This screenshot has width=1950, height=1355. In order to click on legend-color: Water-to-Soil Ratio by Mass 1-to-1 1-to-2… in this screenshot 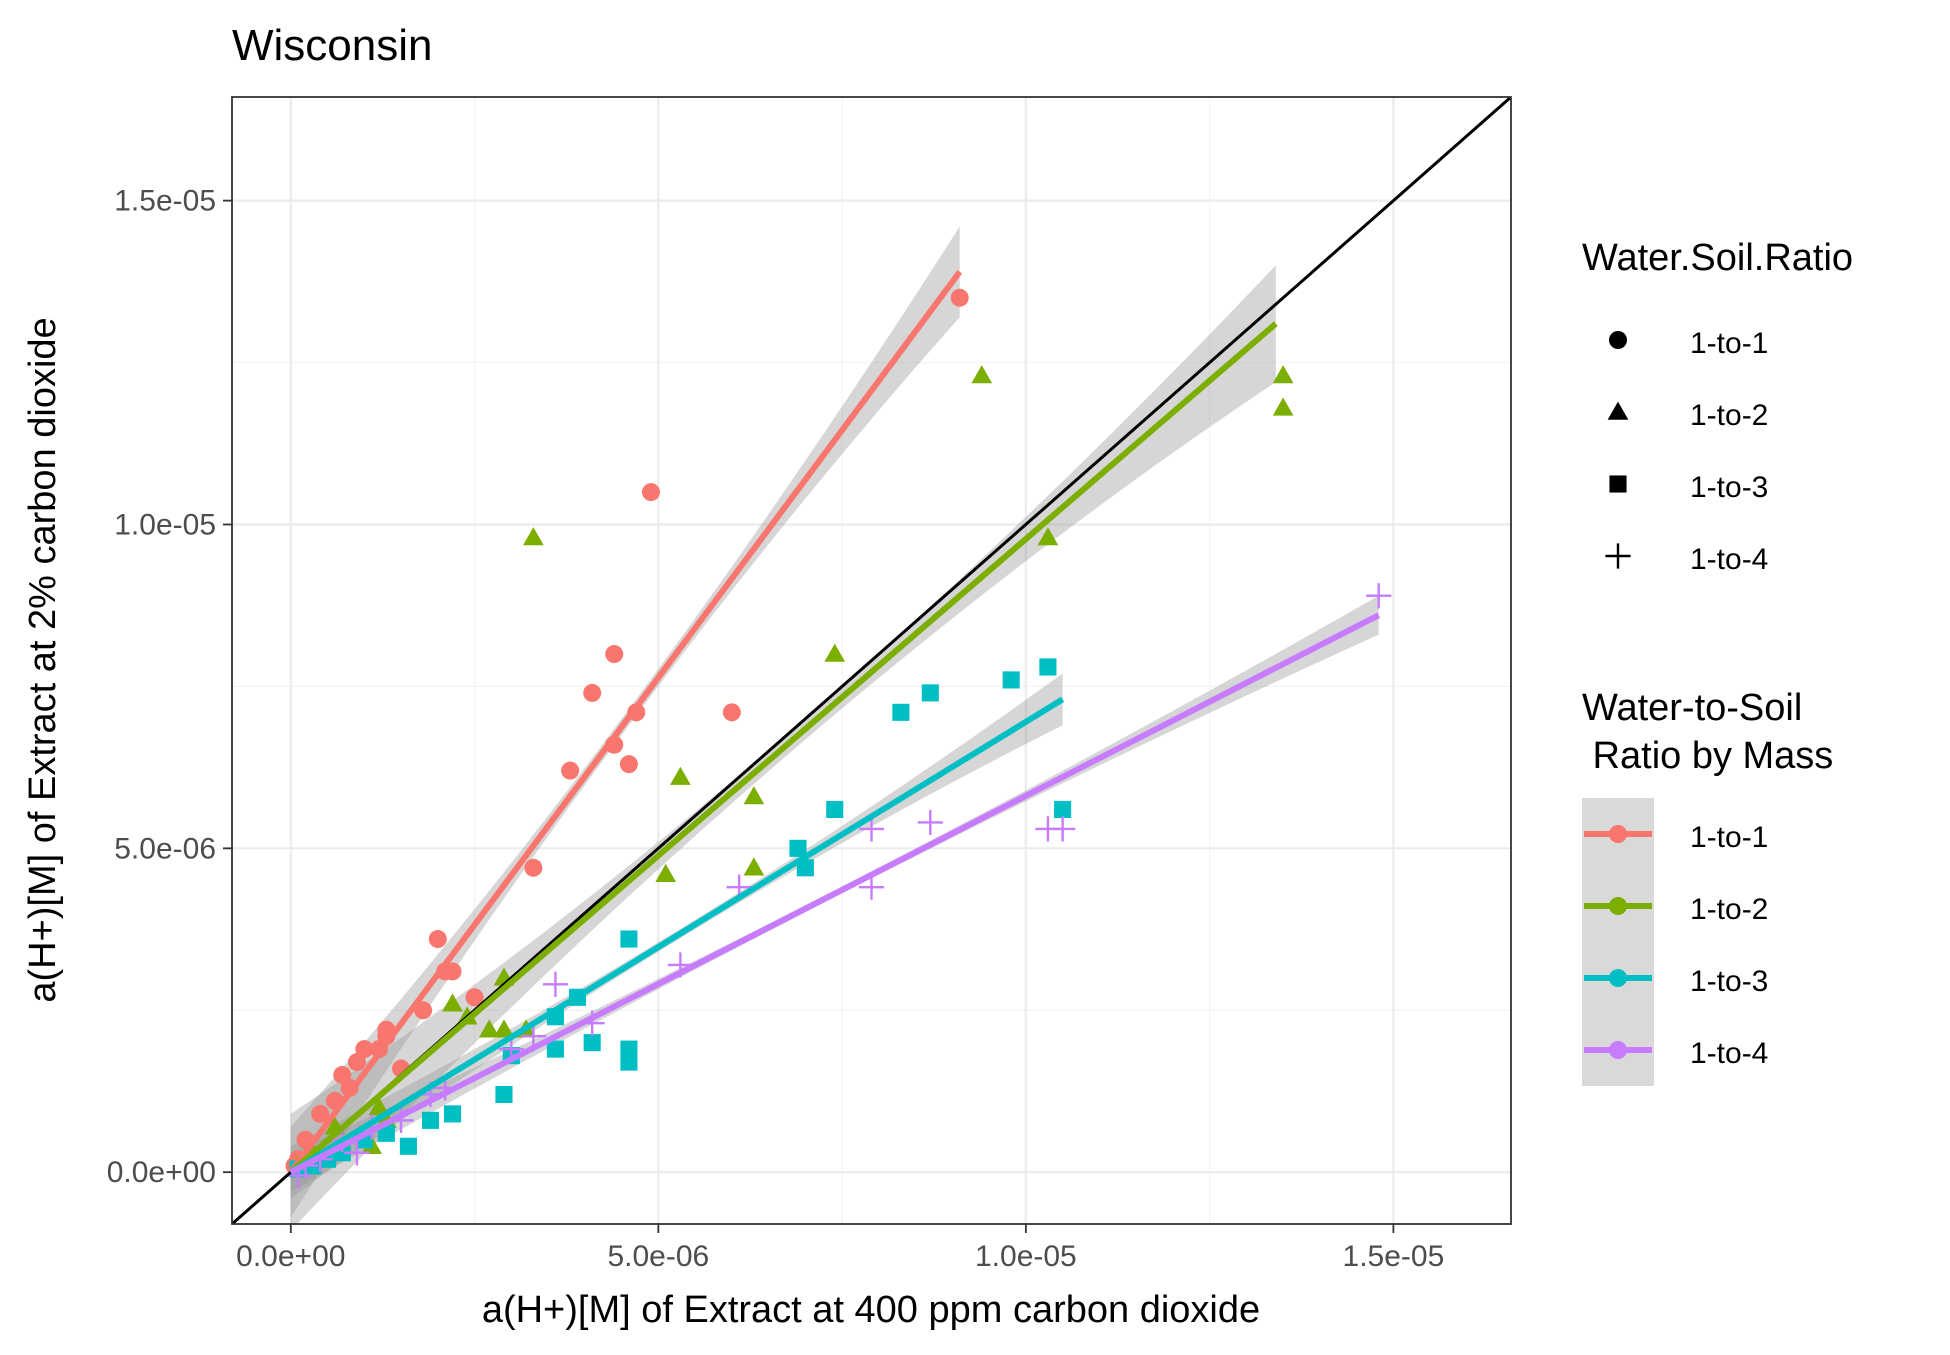, I will do `click(1707, 886)`.